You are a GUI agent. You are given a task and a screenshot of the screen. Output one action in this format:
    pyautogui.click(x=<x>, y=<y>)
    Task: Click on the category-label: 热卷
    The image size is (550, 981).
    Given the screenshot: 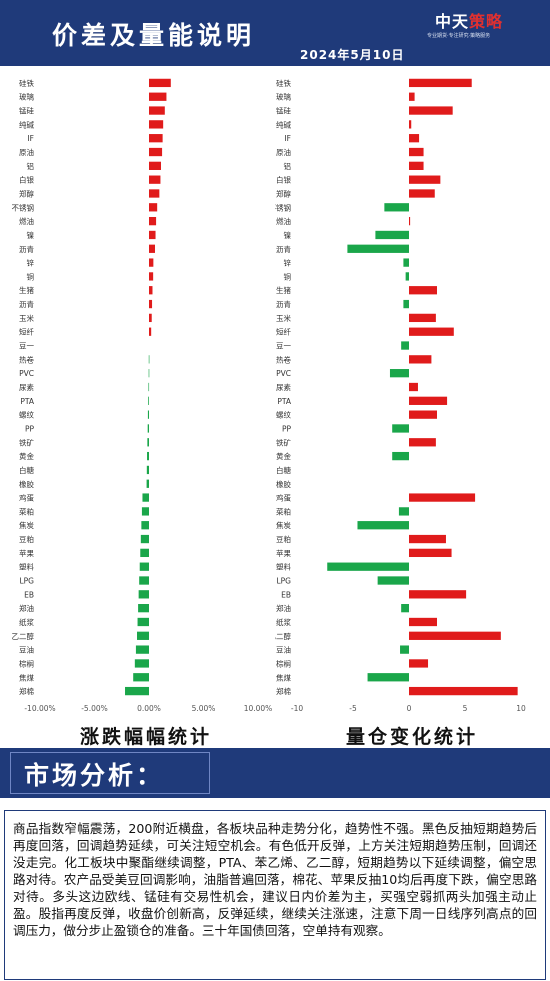 What is the action you would take?
    pyautogui.click(x=26, y=359)
    